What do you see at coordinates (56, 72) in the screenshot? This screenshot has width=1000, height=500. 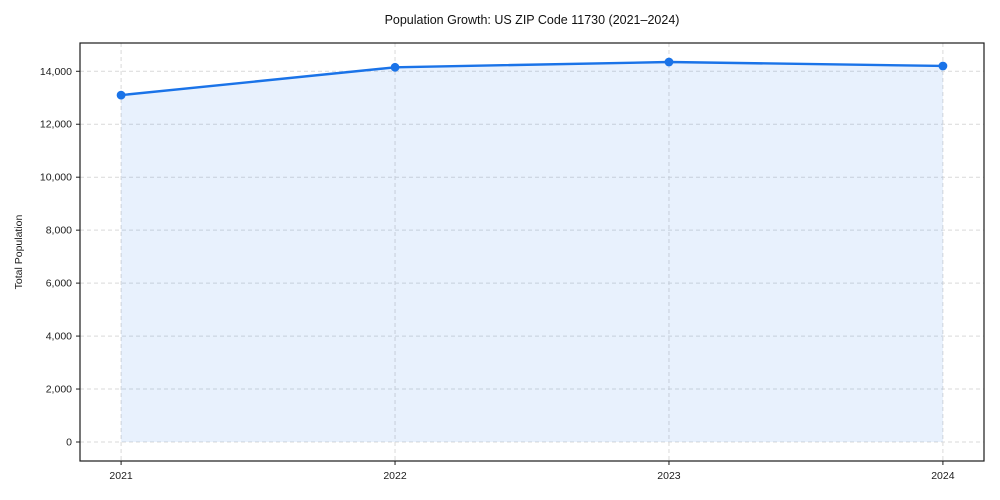 I see `y-tick-label: 14,000` at bounding box center [56, 72].